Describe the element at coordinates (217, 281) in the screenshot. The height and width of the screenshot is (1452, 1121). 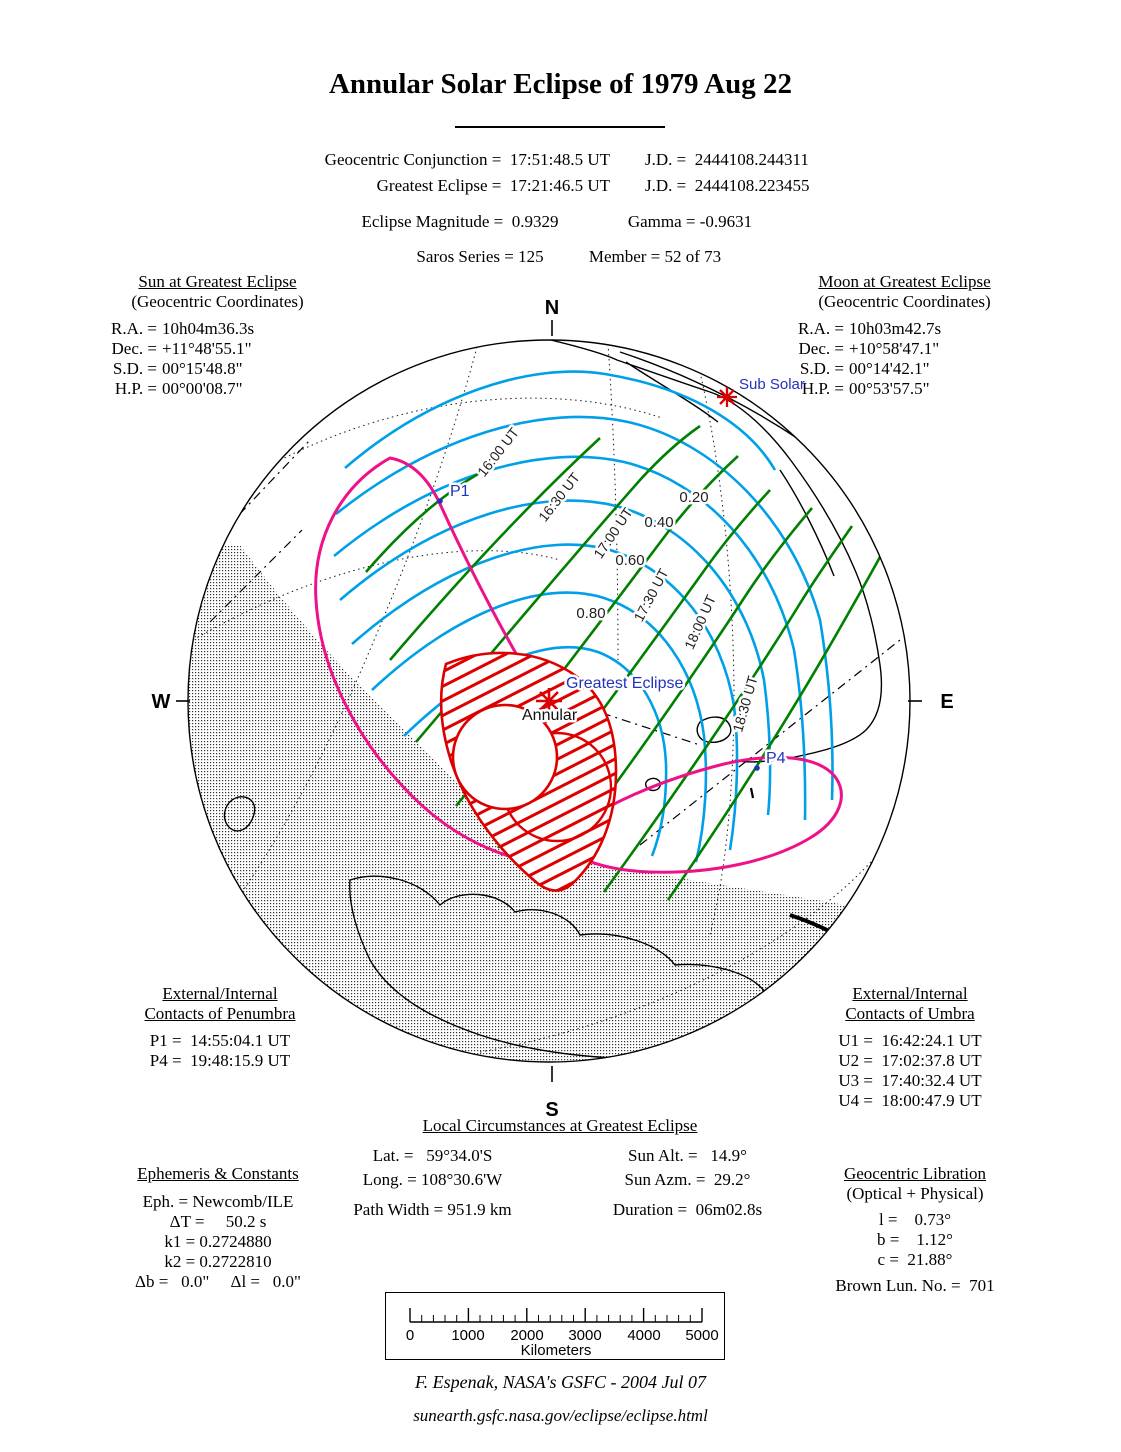
I see `sun-heading: Sun at Greatest Eclipse` at that location.